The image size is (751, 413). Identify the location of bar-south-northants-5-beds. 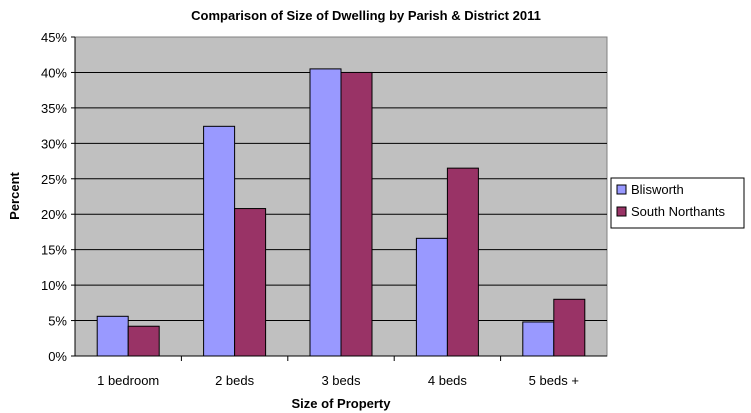
(569, 327).